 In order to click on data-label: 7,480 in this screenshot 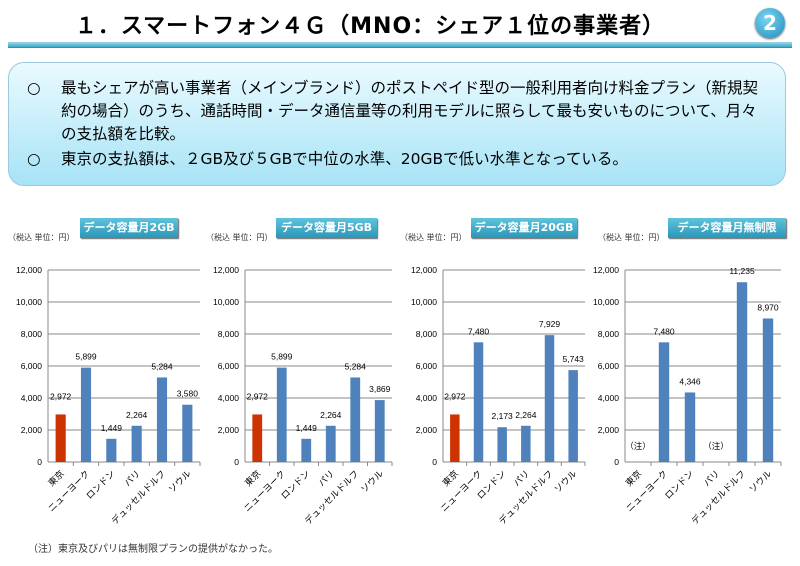, I will do `click(479, 331)`.